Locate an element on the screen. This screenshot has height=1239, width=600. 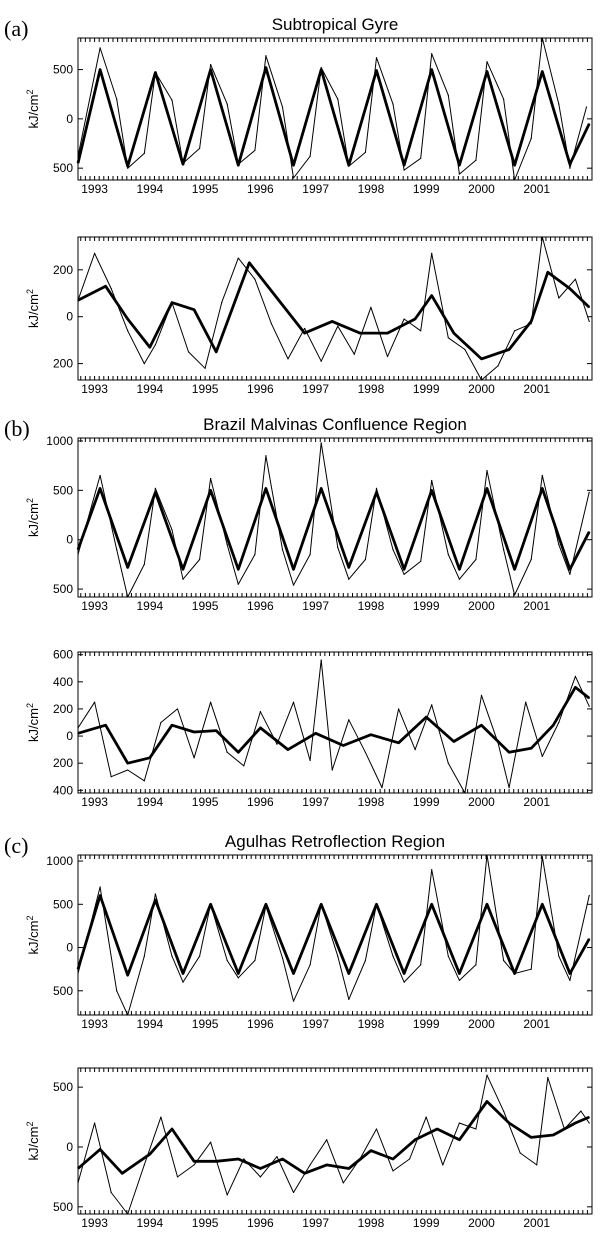
series-line-smoothed is located at coordinates (333, 117).